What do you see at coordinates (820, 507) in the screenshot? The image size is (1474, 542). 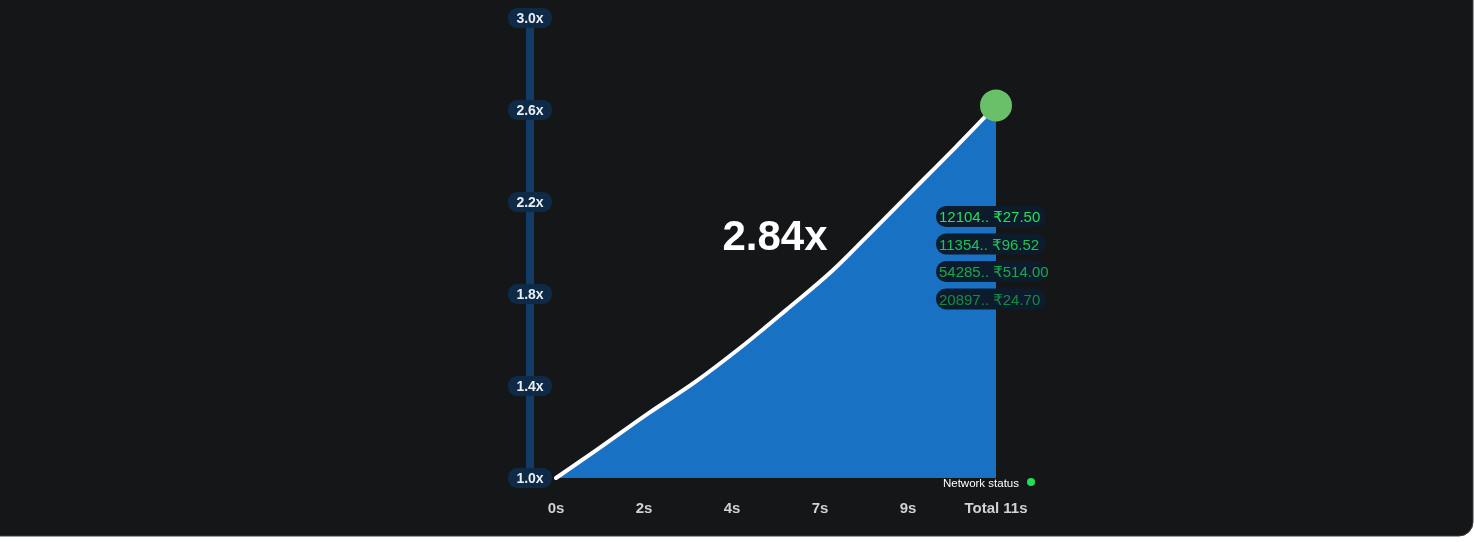 I see `x-tick-label: 7s` at bounding box center [820, 507].